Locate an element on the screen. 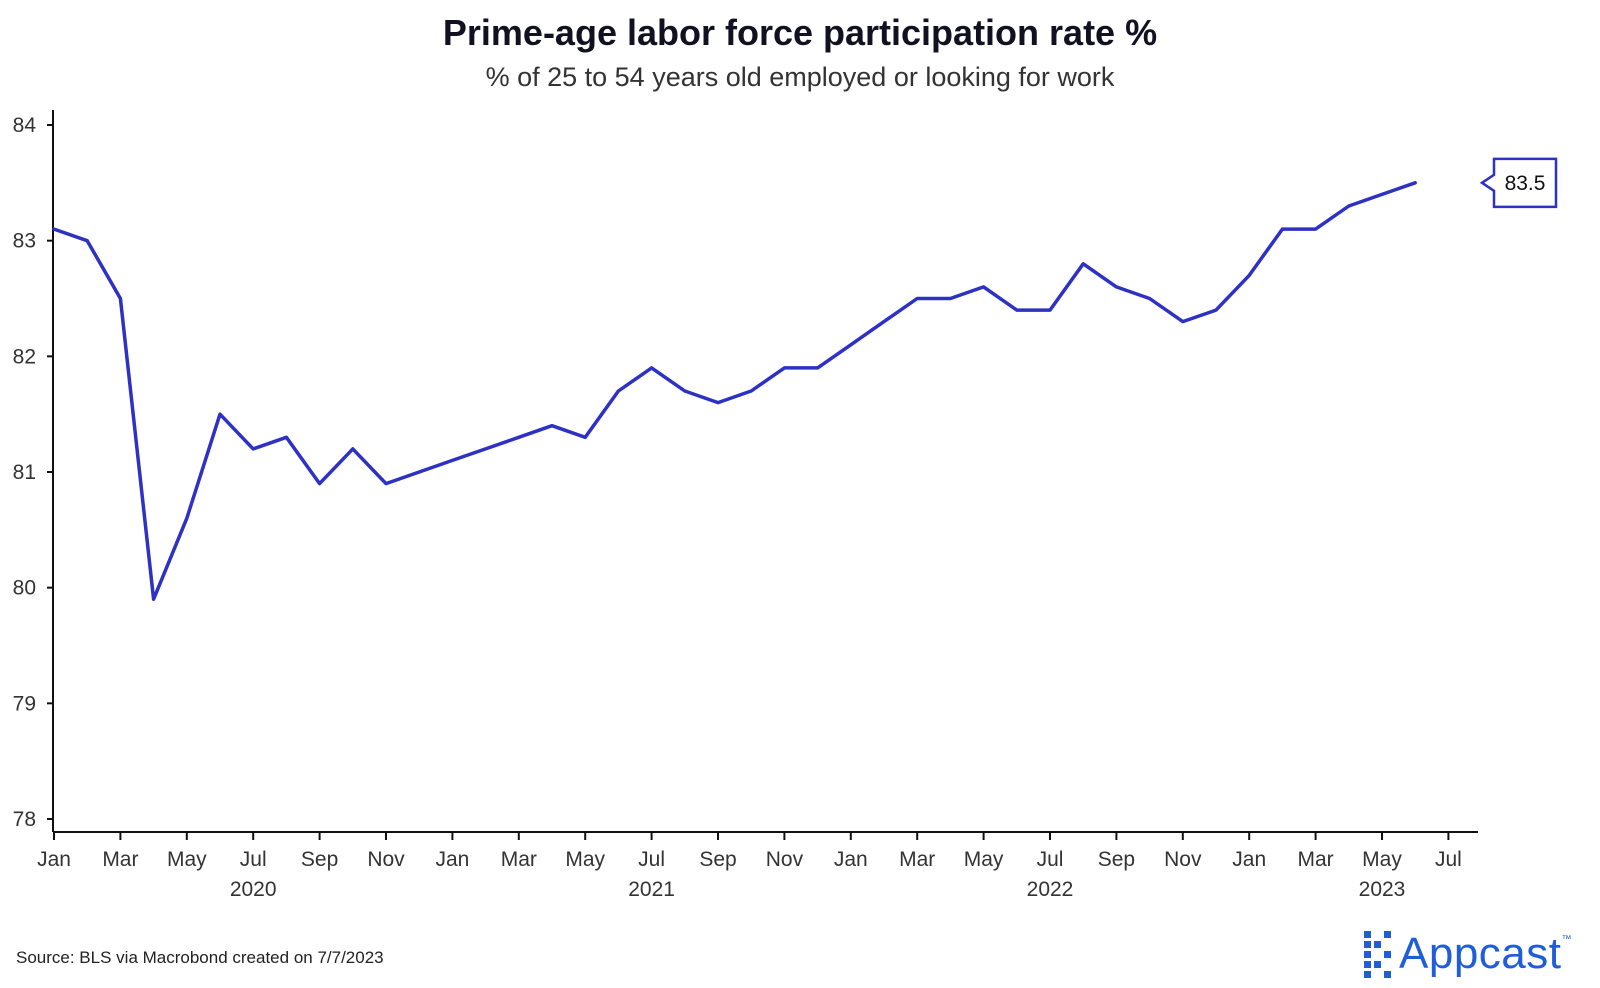 This screenshot has height=988, width=1600. appcast-logo: Appcast ™ is located at coordinates (1467, 954).